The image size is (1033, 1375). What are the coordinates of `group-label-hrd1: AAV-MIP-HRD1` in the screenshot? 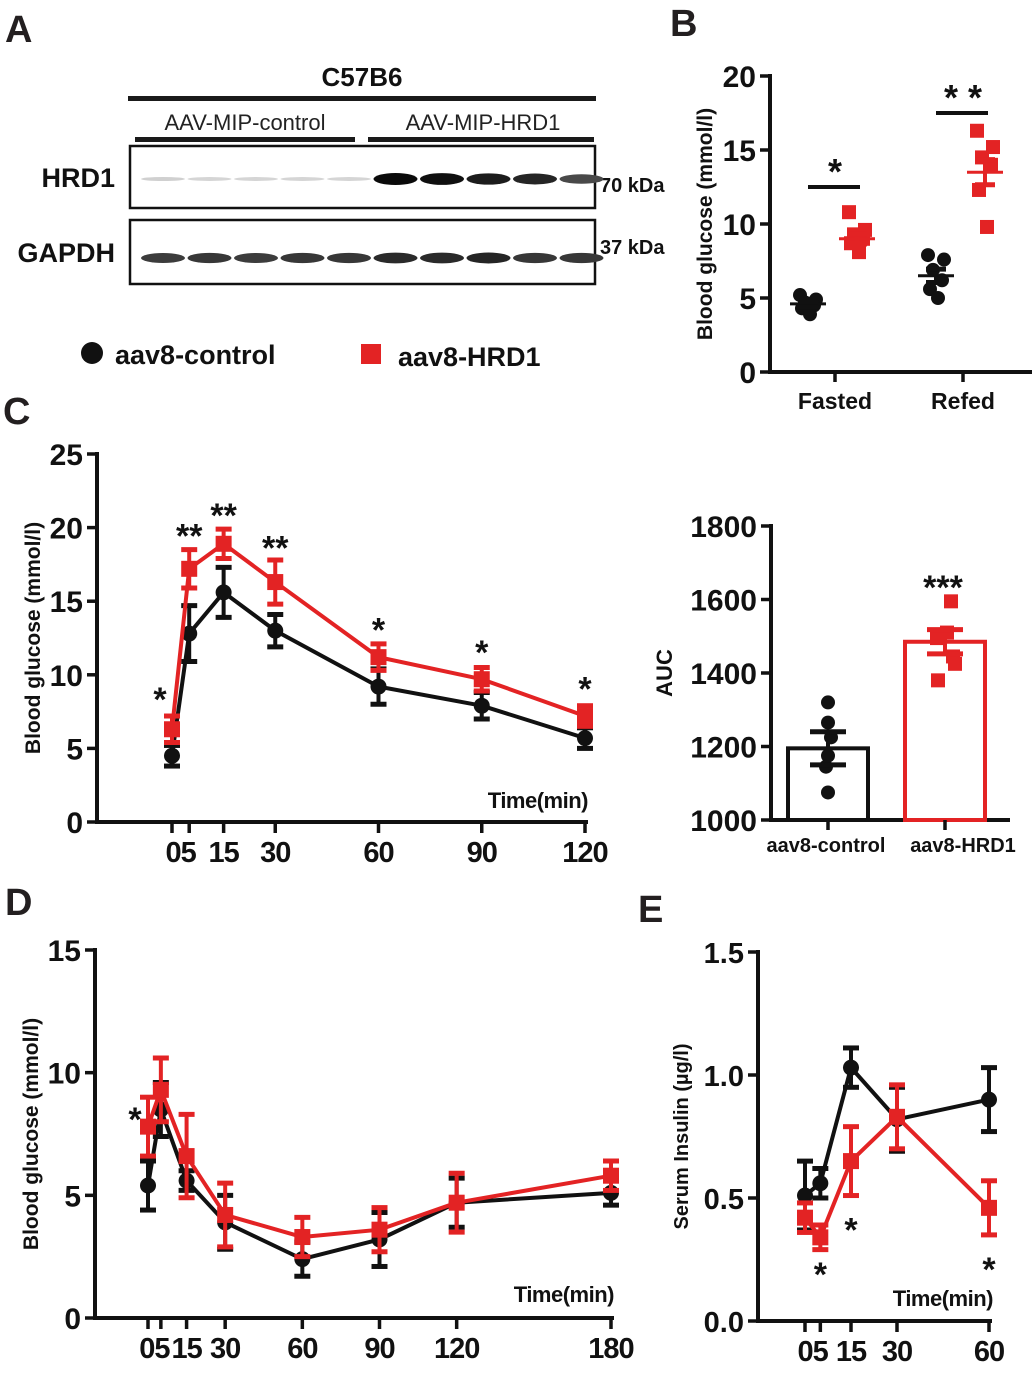 It's located at (483, 122).